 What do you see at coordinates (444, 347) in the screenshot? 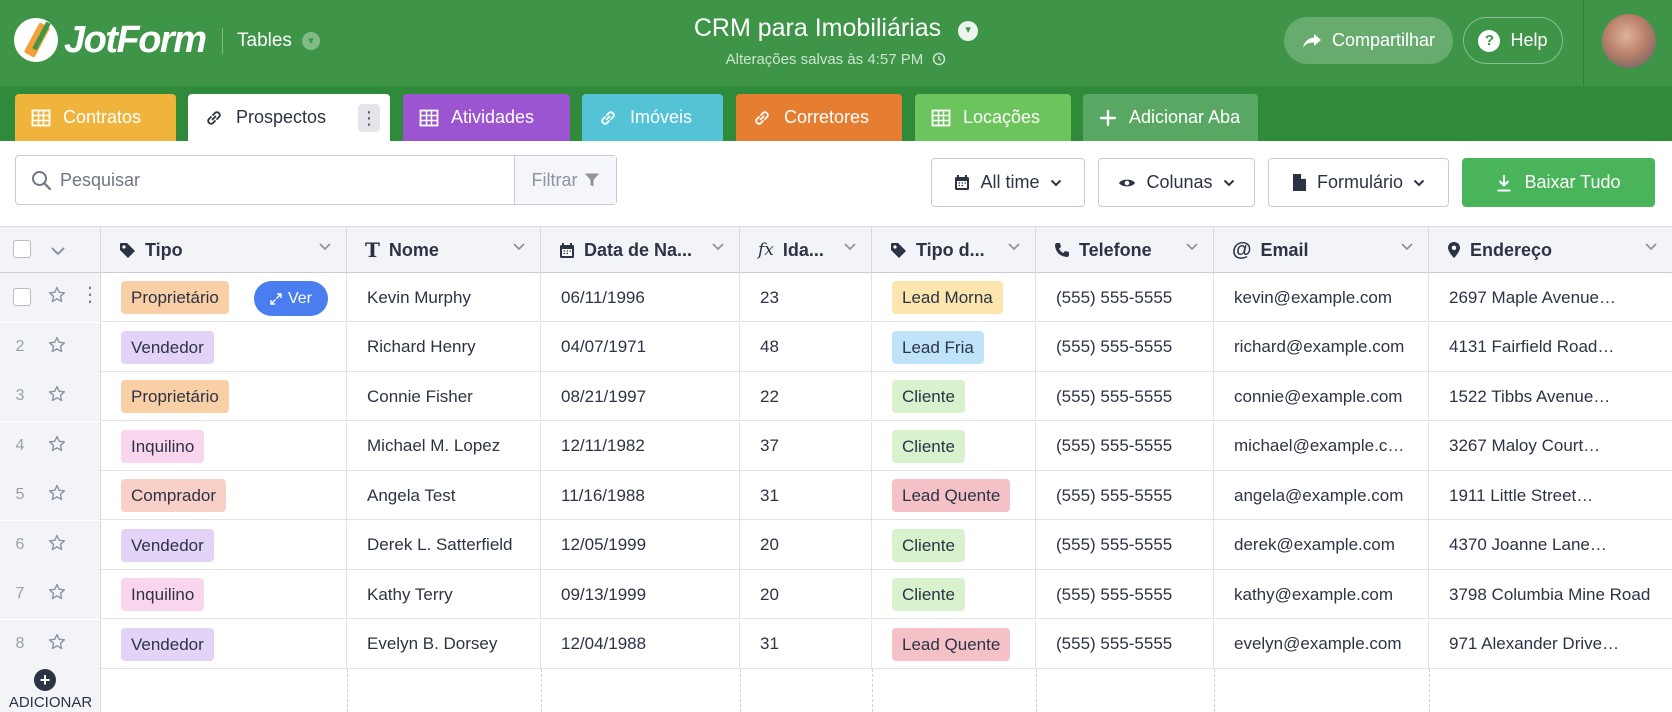
I see `cell-nome: Richard Henry` at bounding box center [444, 347].